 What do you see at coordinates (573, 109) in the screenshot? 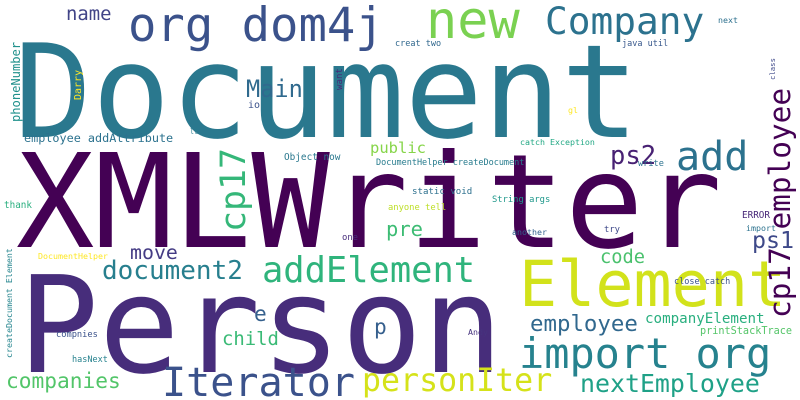
I see `word-gl: gl` at bounding box center [573, 109].